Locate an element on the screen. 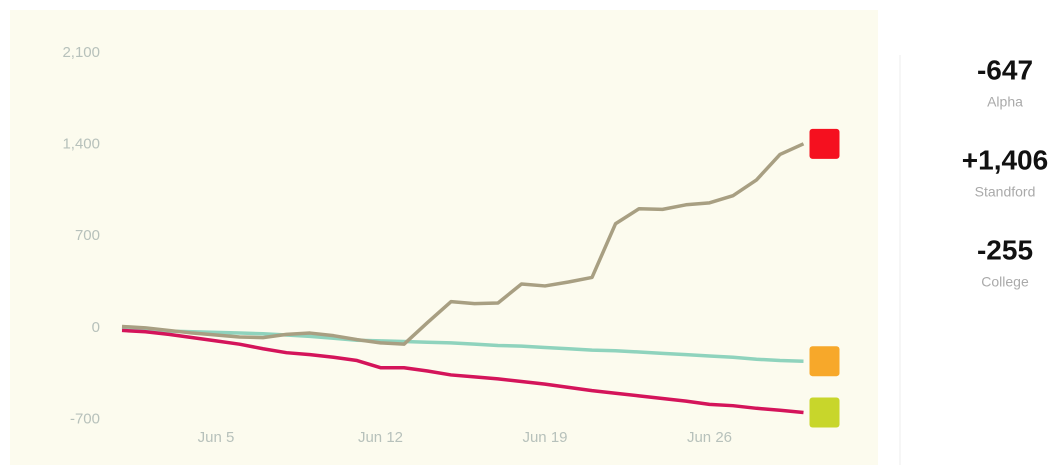 The height and width of the screenshot is (468, 1059). y-tick-label: 2,100 is located at coordinates (81, 52).